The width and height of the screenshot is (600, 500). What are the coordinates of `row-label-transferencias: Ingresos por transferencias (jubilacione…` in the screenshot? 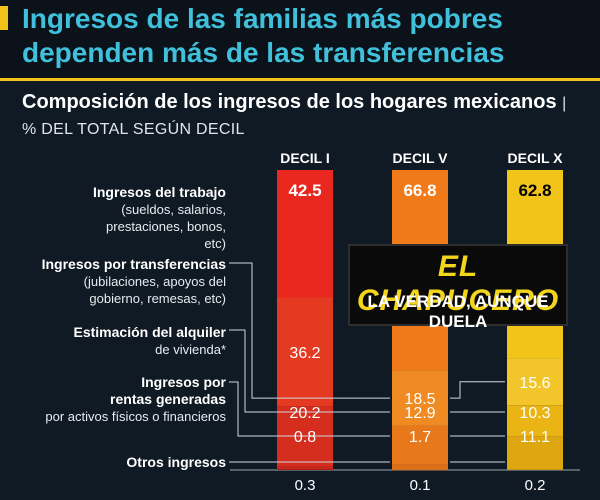 It's located at (134, 281).